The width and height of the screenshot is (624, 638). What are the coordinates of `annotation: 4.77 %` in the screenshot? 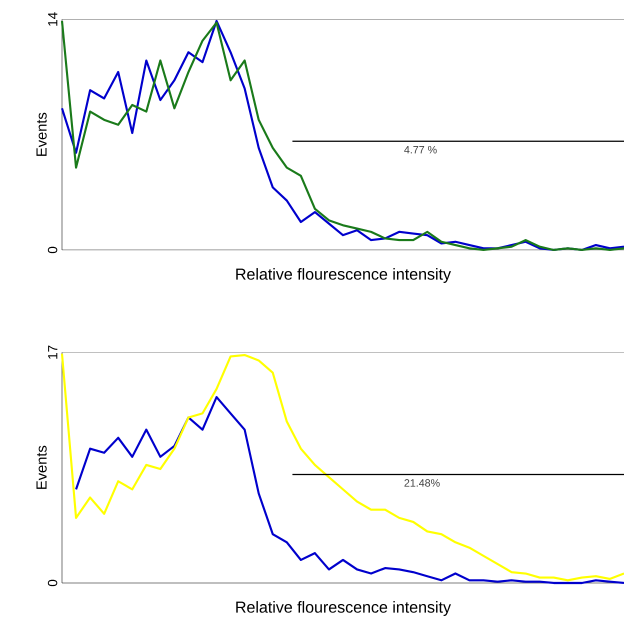 It's located at (420, 150).